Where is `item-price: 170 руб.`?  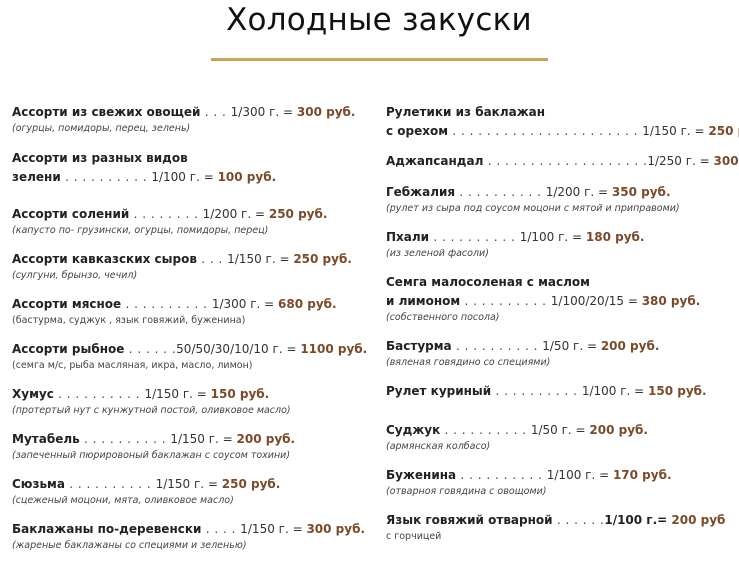
item-price: 170 руб. is located at coordinates (642, 475).